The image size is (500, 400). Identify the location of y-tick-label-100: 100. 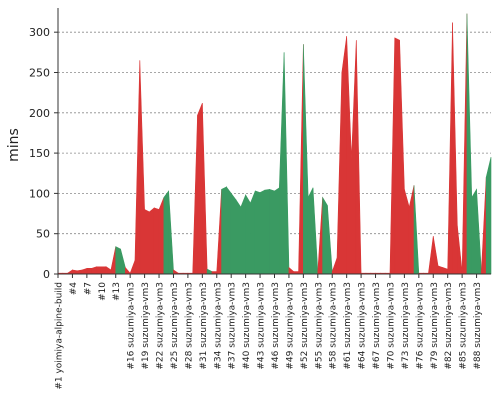
(39, 193).